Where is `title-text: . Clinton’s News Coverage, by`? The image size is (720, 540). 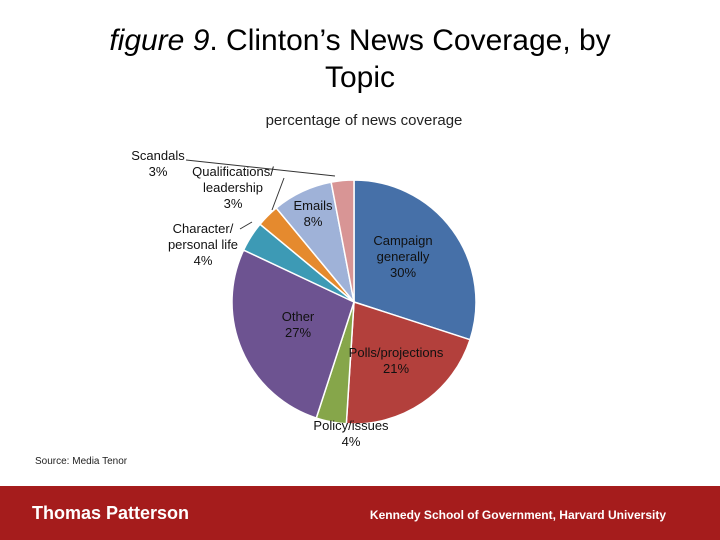
title-text: . Clinton’s News Coverage, by is located at coordinates (410, 40).